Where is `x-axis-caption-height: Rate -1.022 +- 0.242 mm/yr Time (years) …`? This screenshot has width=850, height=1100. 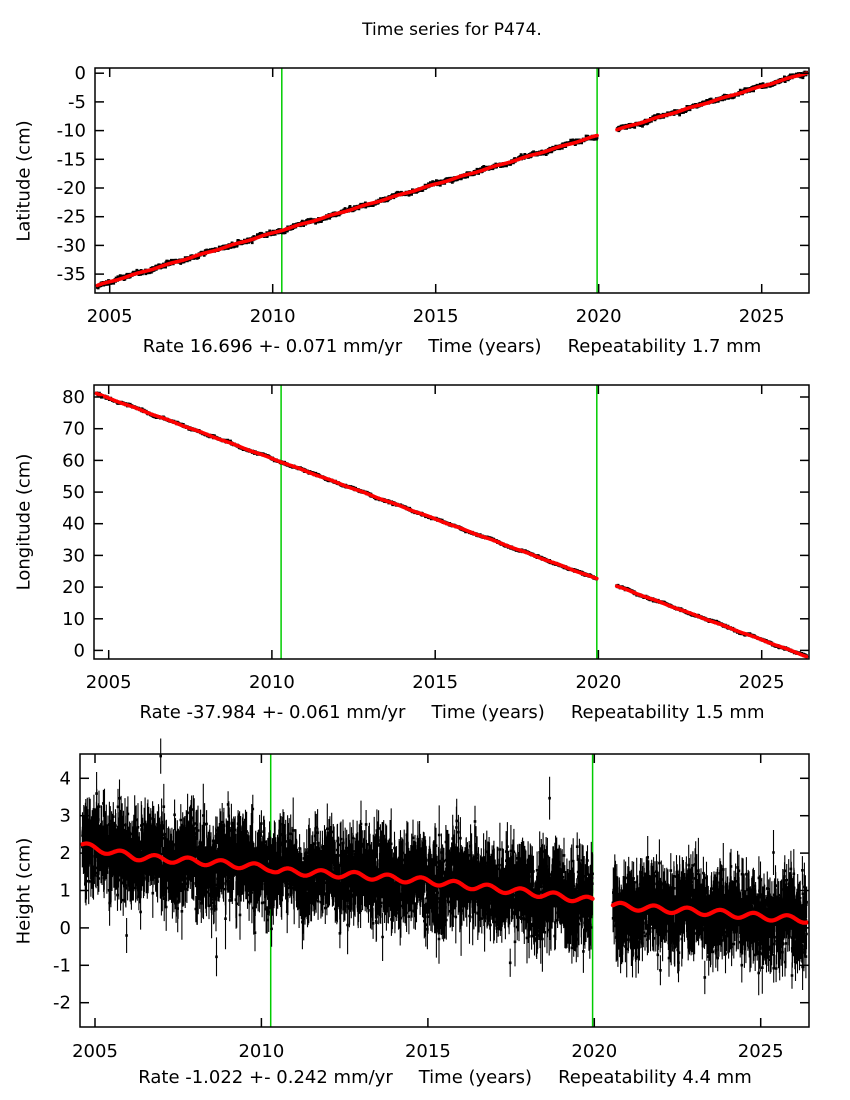
x-axis-caption-height: Rate -1.022 +- 0.242 mm/yr Time (years) … is located at coordinates (445, 1077).